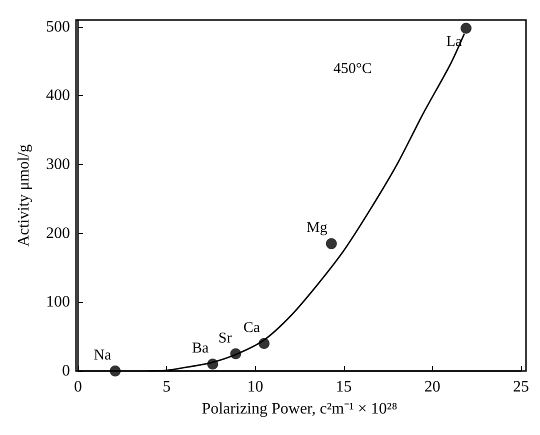 This screenshot has width=540, height=435. I want to click on y-tick-label: 400, so click(58, 95).